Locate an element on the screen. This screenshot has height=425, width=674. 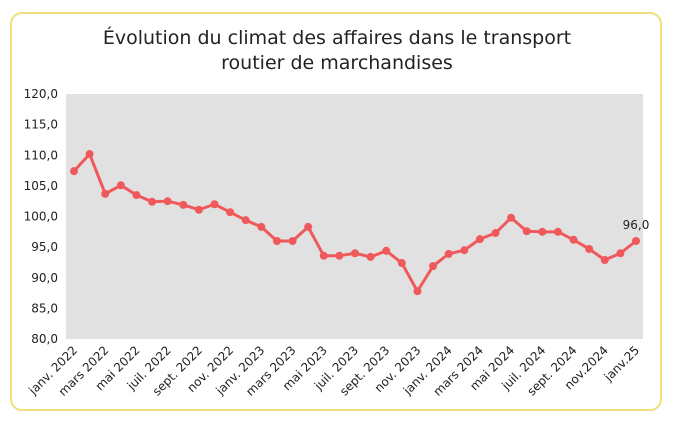
y-tick-label: 80,0 is located at coordinates (44, 339).